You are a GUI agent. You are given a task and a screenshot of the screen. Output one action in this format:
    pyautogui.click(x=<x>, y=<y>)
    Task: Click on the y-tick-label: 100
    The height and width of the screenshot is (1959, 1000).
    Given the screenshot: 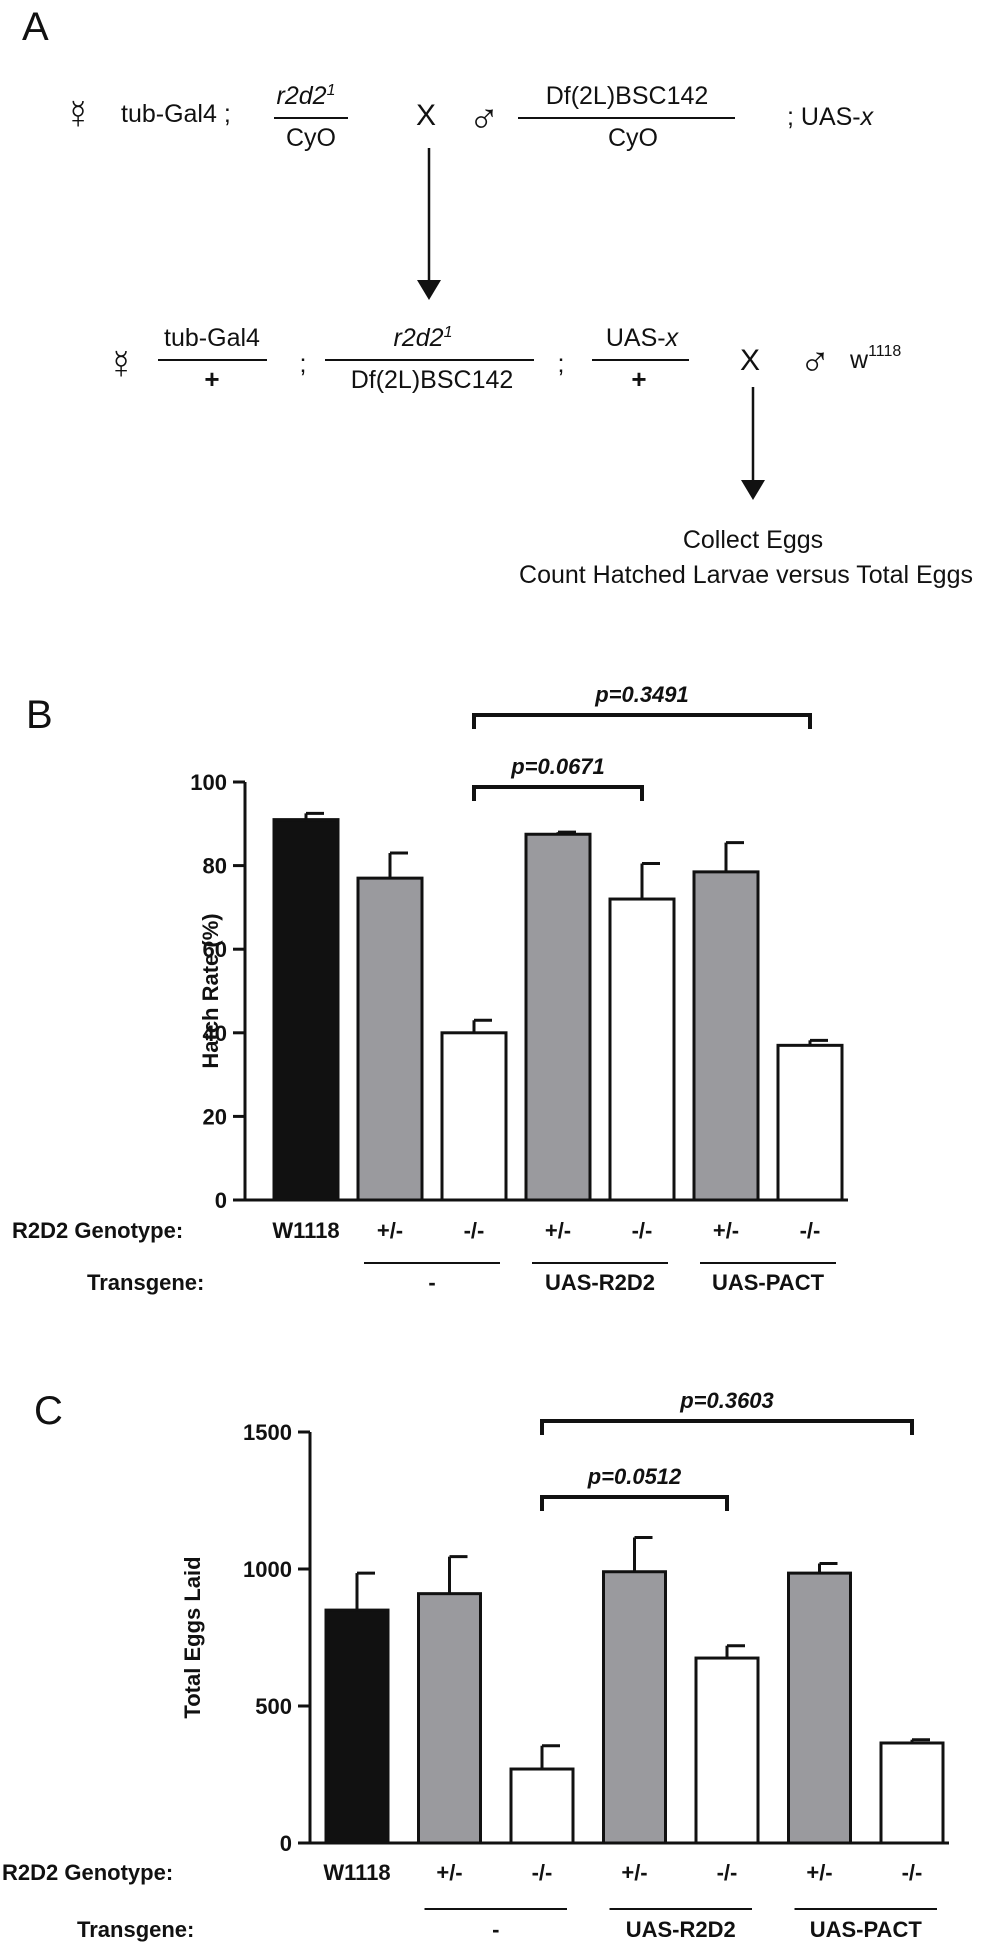 What is the action you would take?
    pyautogui.click(x=208, y=782)
    